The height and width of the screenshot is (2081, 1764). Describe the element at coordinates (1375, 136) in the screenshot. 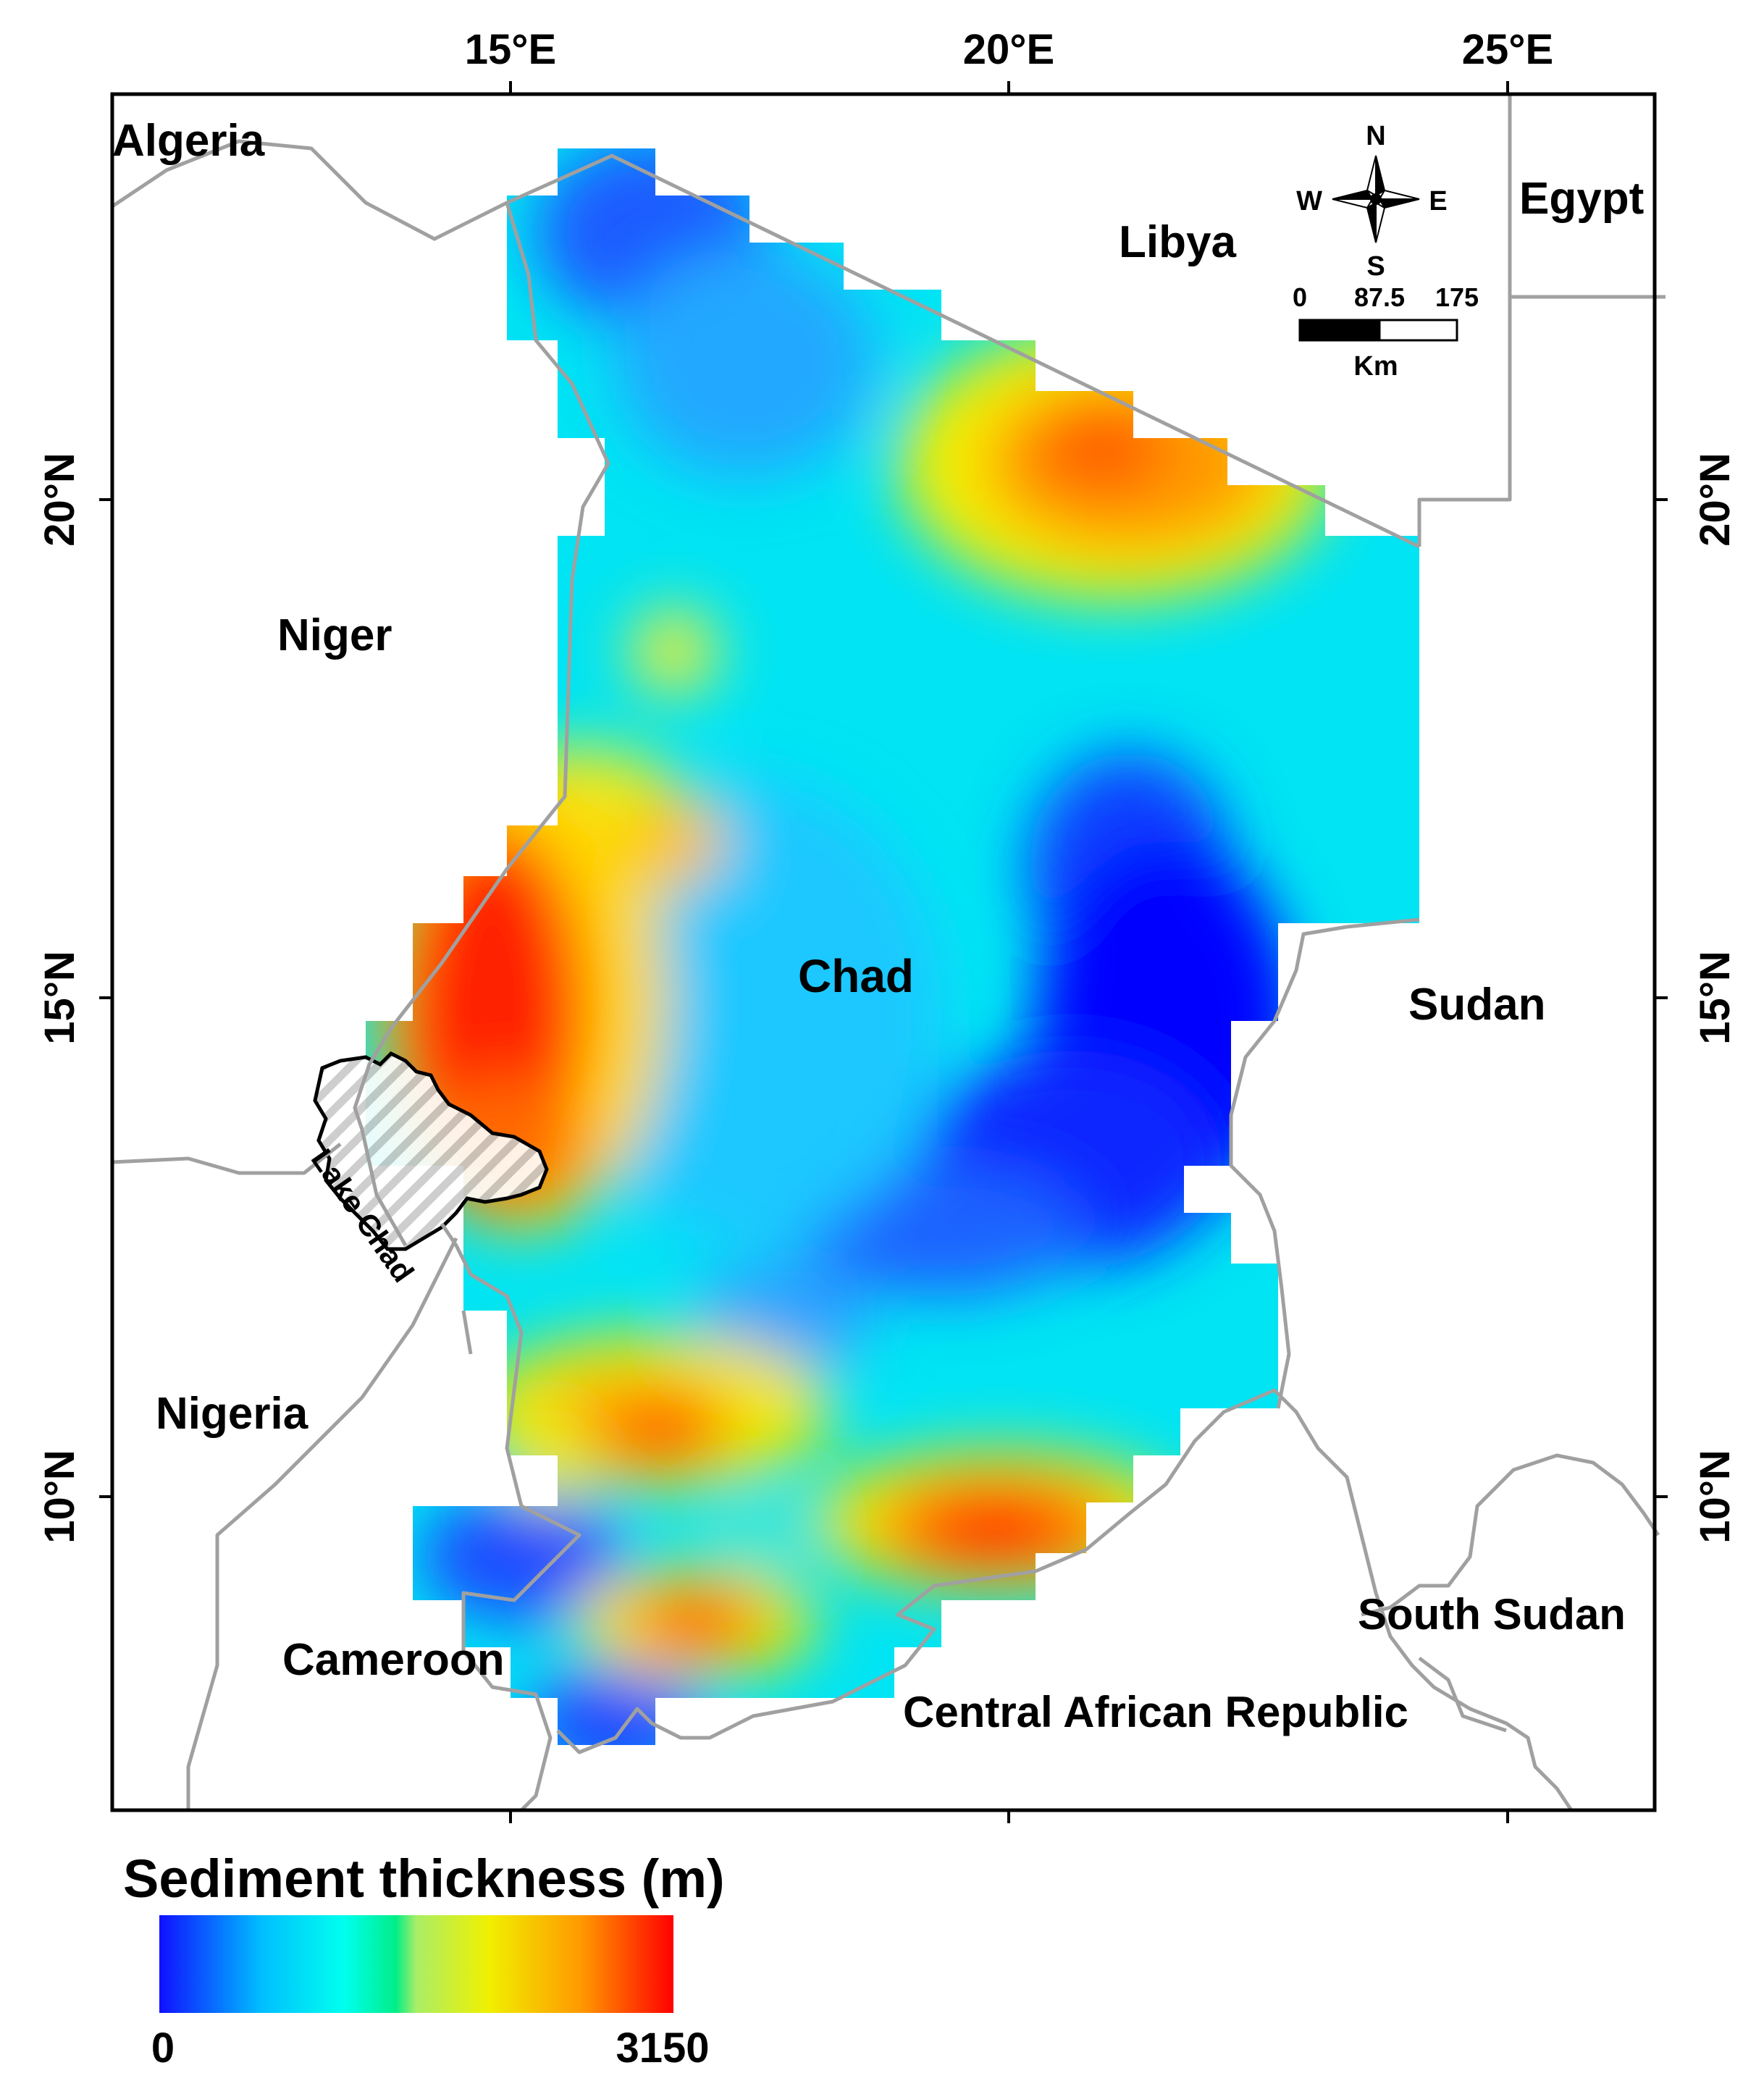

I see `compass-n: N` at that location.